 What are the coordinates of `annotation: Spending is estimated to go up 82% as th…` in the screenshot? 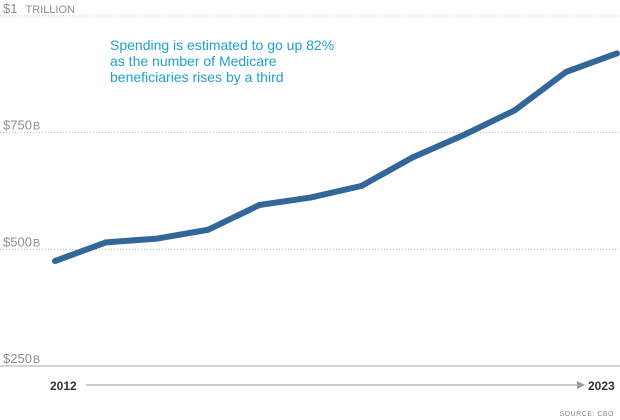 It's located at (222, 61).